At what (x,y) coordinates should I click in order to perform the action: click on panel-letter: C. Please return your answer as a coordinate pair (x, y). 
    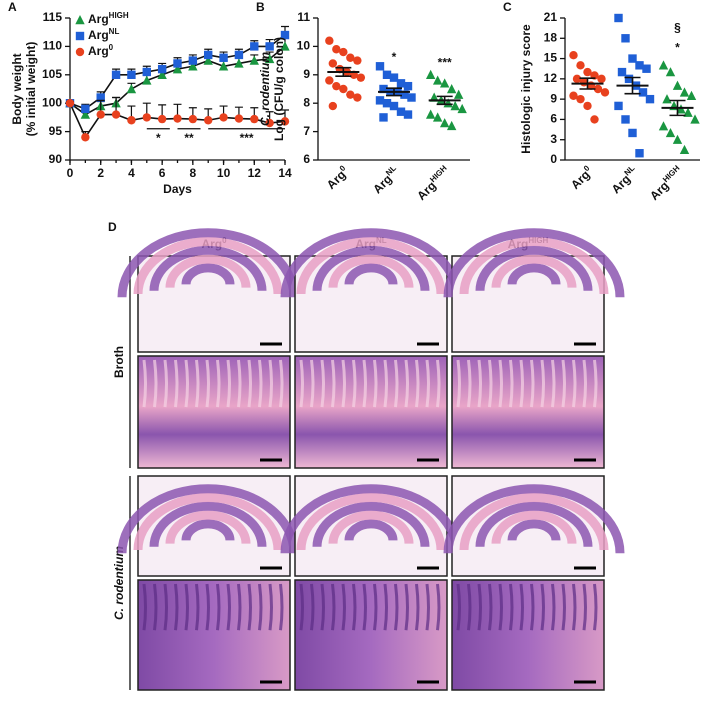
    Looking at the image, I should click on (507, 7).